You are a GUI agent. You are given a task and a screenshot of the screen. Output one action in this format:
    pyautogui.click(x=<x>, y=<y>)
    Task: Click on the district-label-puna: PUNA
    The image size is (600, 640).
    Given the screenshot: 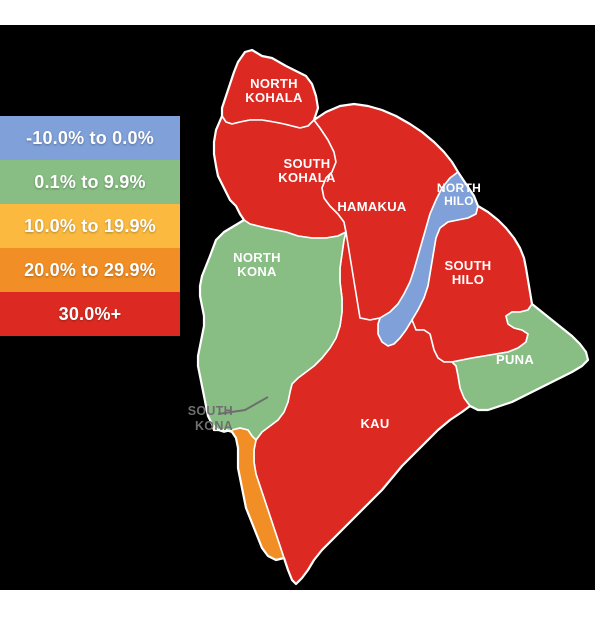 What is the action you would take?
    pyautogui.click(x=515, y=359)
    